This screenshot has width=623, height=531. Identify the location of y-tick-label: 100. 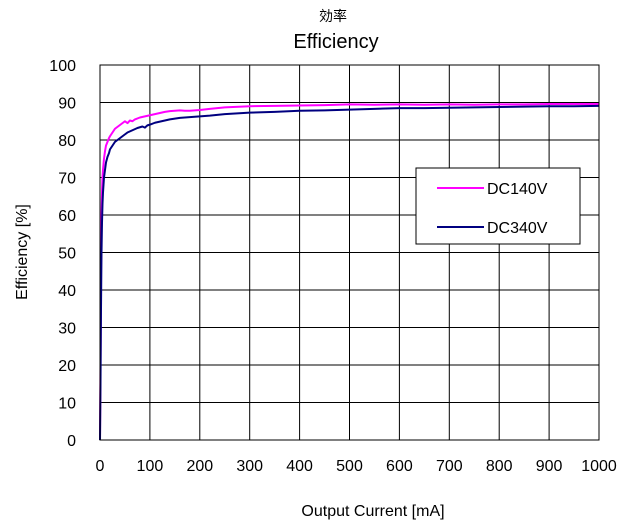
(62, 66).